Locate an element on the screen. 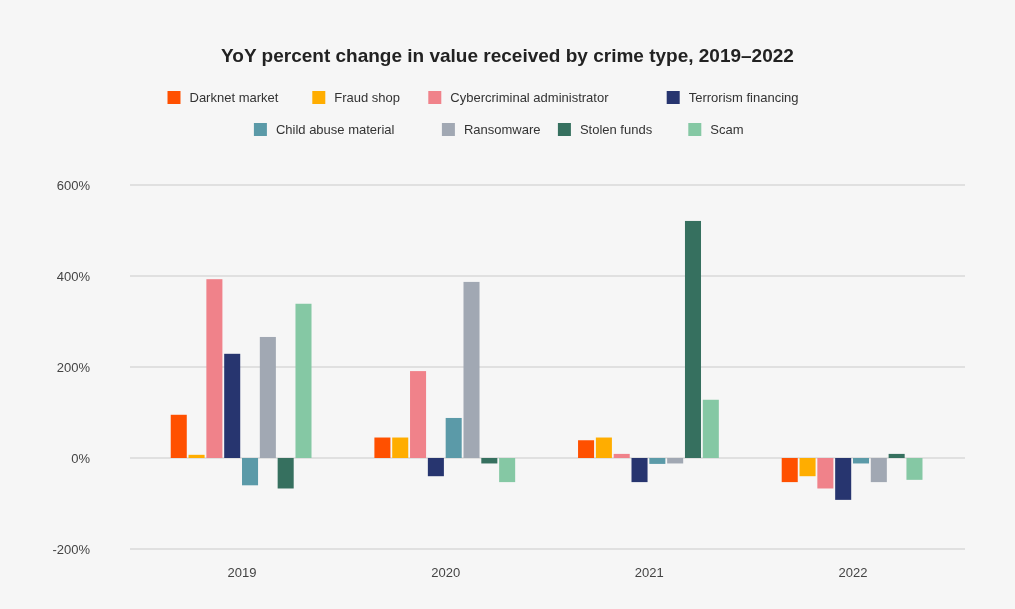 The image size is (1015, 609). legend-label: Darknet market is located at coordinates (234, 97).